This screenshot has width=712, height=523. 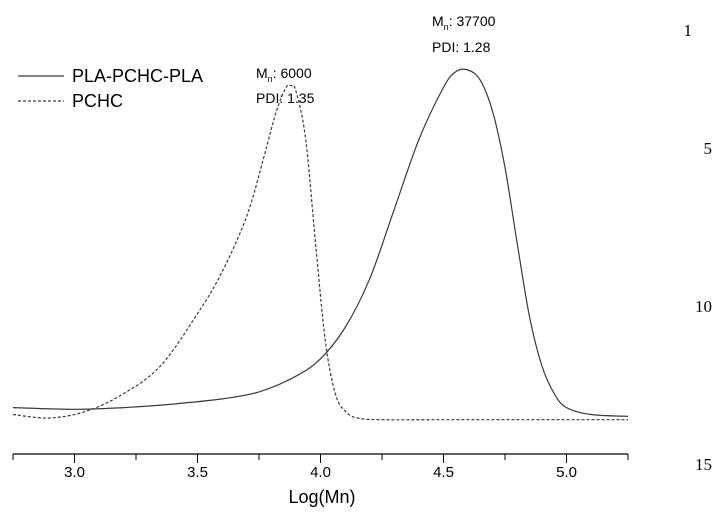 I want to click on legend: PLA-PCHC-PLA PCHC, so click(x=110, y=88).